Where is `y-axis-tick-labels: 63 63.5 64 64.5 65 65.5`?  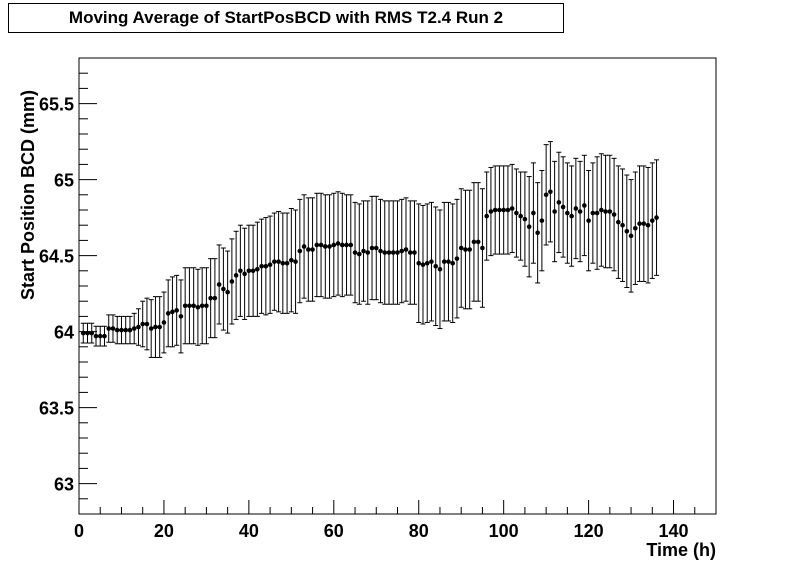 y-axis-tick-labels: 63 63.5 64 64.5 65 65.5 is located at coordinates (56, 295).